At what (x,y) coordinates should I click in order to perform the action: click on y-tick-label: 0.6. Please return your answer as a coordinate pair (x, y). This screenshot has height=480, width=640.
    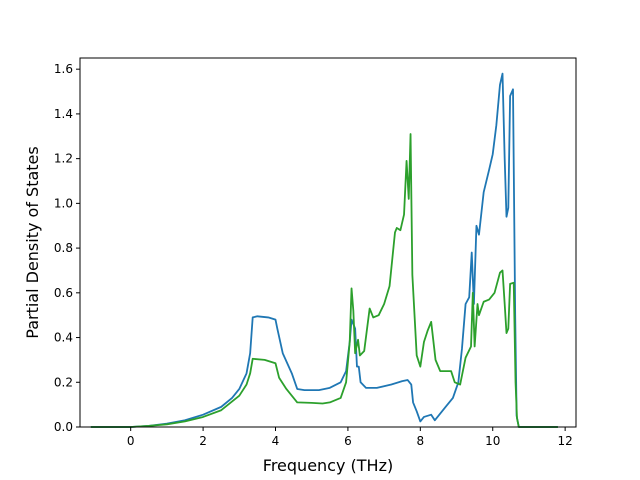
    Looking at the image, I should click on (63, 293).